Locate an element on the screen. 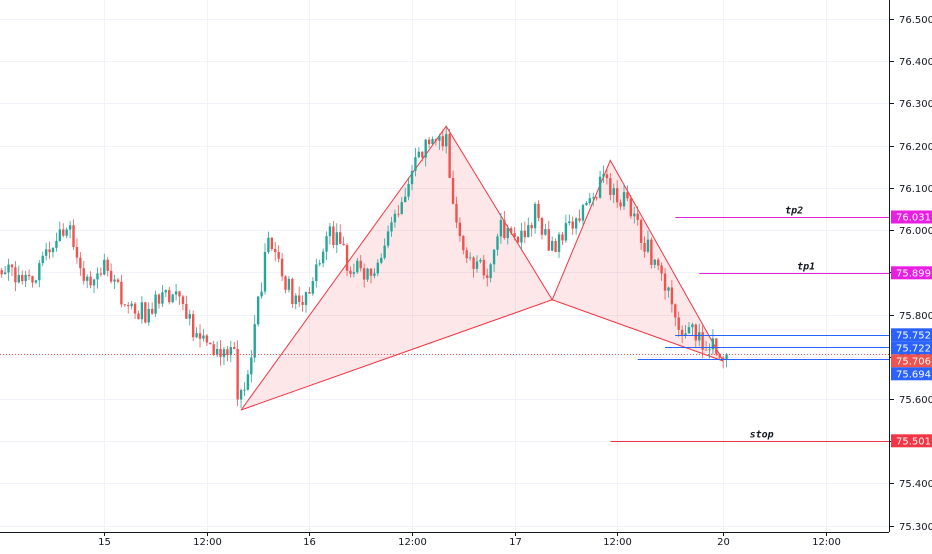  level-label-tp2: tp2 is located at coordinates (794, 211).